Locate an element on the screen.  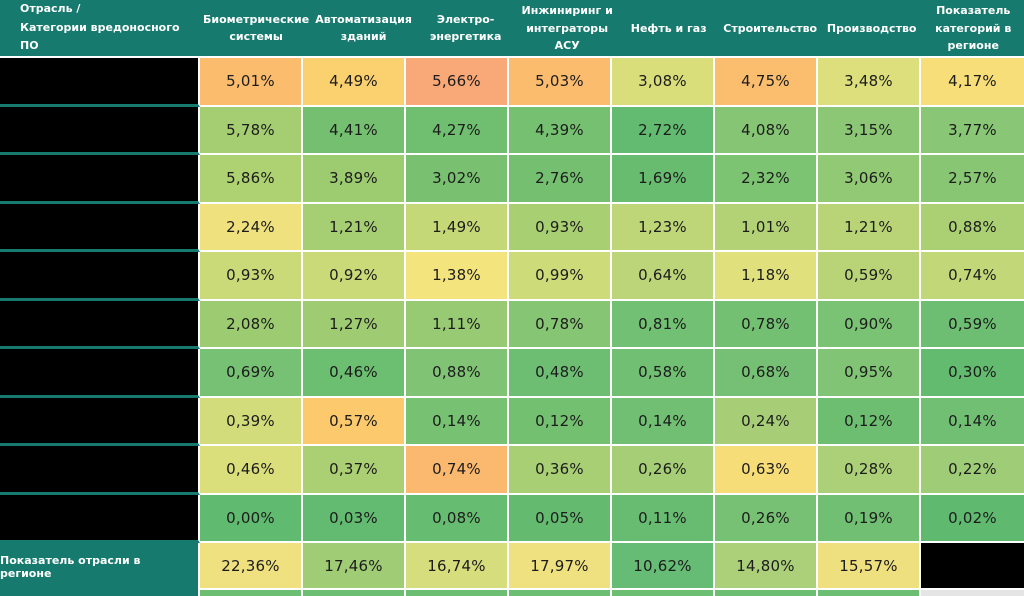
heatmap-cell: 3,15% is located at coordinates (869, 131).